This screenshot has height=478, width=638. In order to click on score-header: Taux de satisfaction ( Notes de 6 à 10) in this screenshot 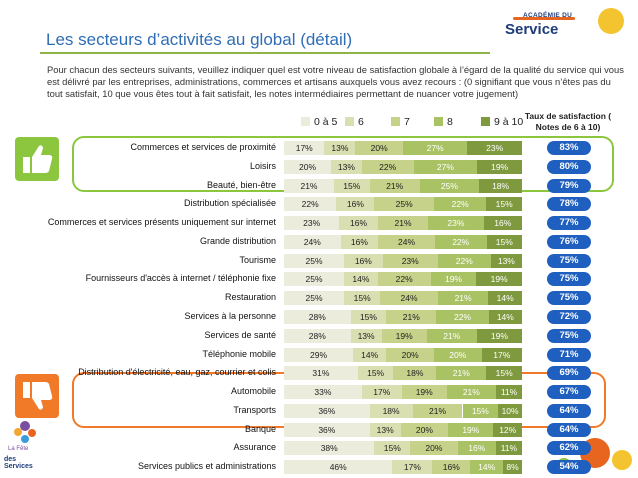, I will do `click(568, 121)`.